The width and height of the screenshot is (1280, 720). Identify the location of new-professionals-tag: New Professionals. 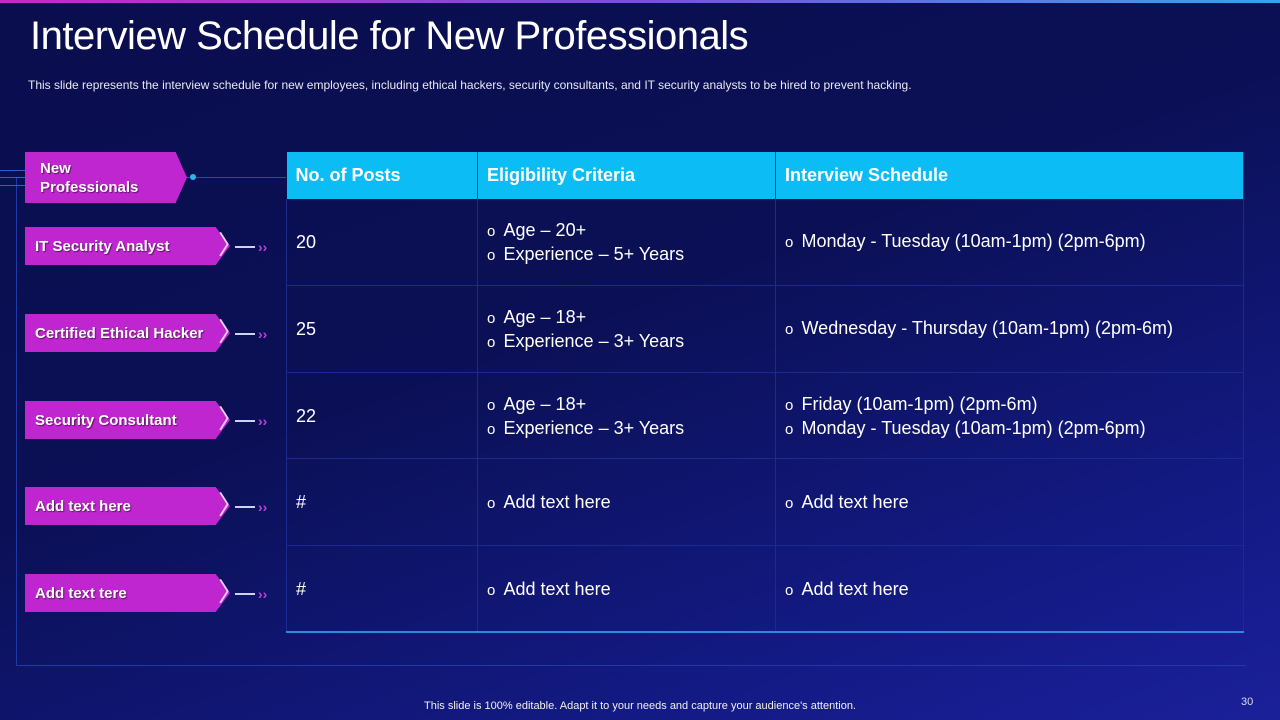
(106, 177).